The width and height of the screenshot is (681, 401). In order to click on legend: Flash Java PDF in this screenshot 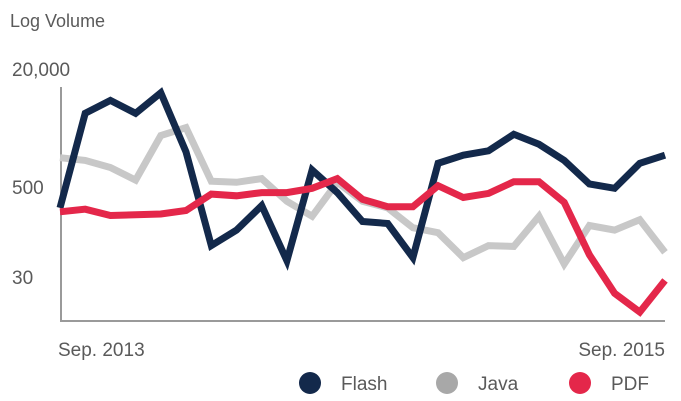, I will do `click(474, 383)`.